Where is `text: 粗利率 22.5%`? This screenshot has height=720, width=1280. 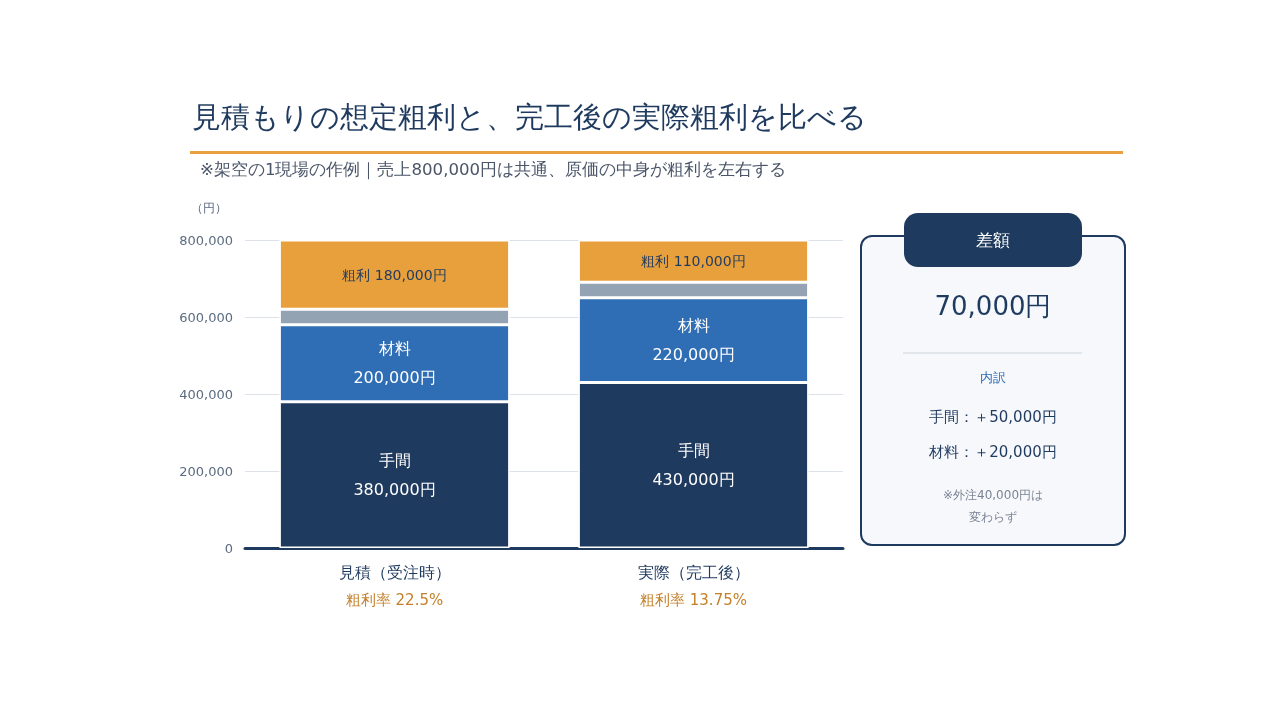
text: 粗利率 22.5% is located at coordinates (394, 600).